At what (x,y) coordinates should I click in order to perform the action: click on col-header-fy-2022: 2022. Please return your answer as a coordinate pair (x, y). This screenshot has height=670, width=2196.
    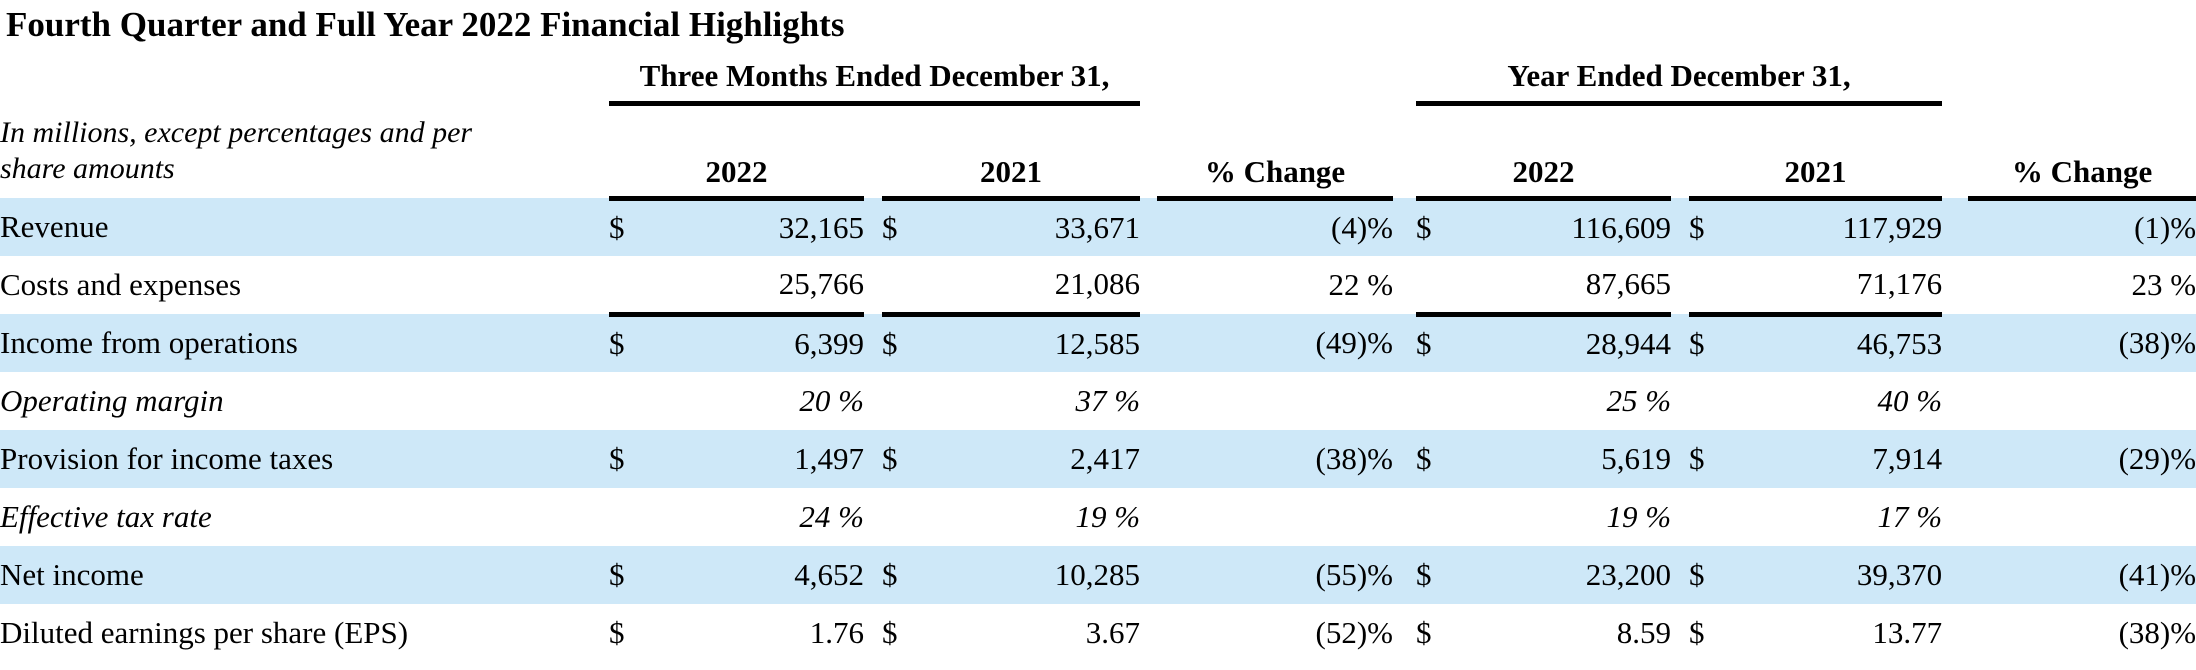
    Looking at the image, I should click on (1544, 152).